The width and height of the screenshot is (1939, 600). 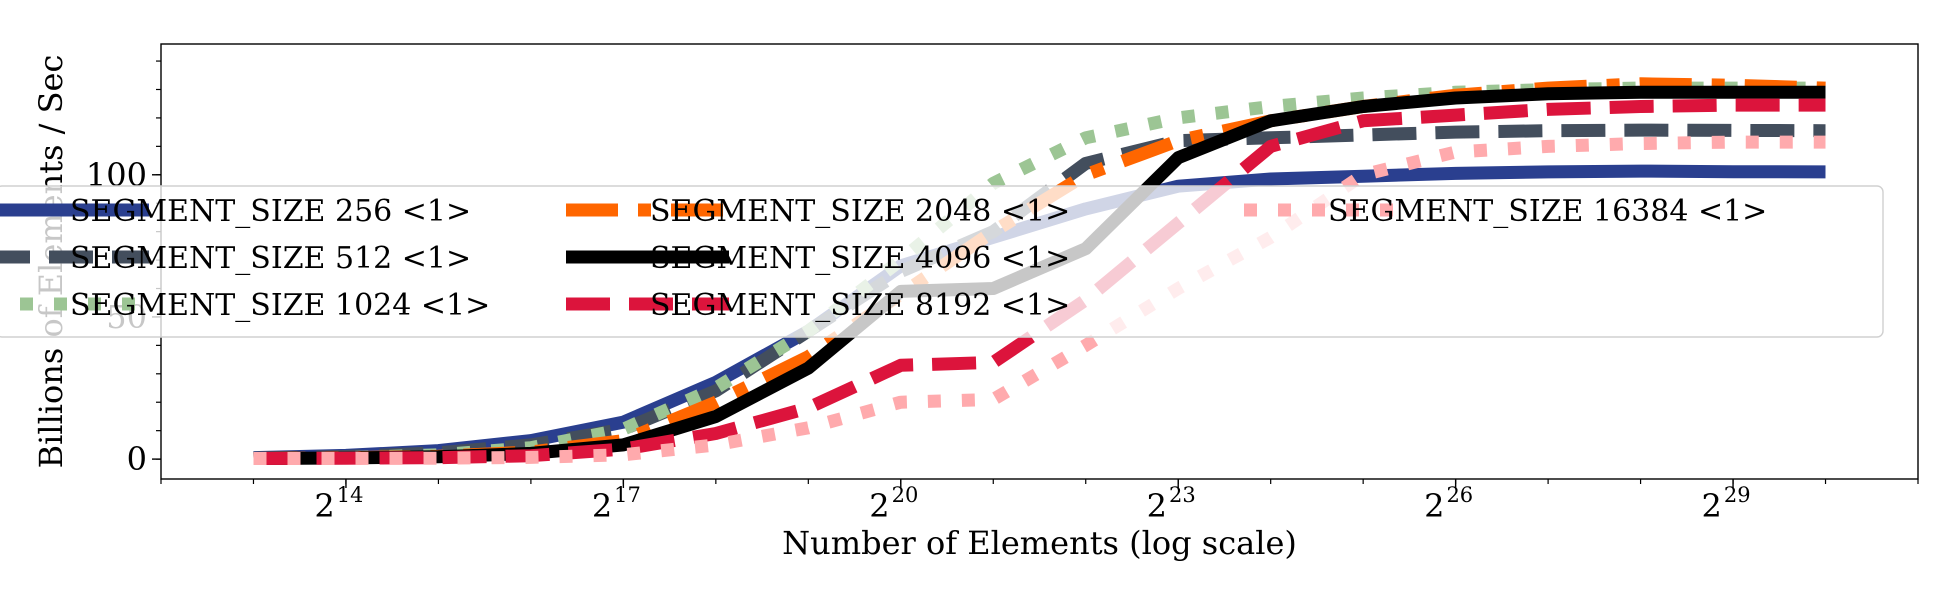 What do you see at coordinates (280, 305) in the screenshot?
I see `legend-label: SEGMENT_SIZE 1024 <1>` at bounding box center [280, 305].